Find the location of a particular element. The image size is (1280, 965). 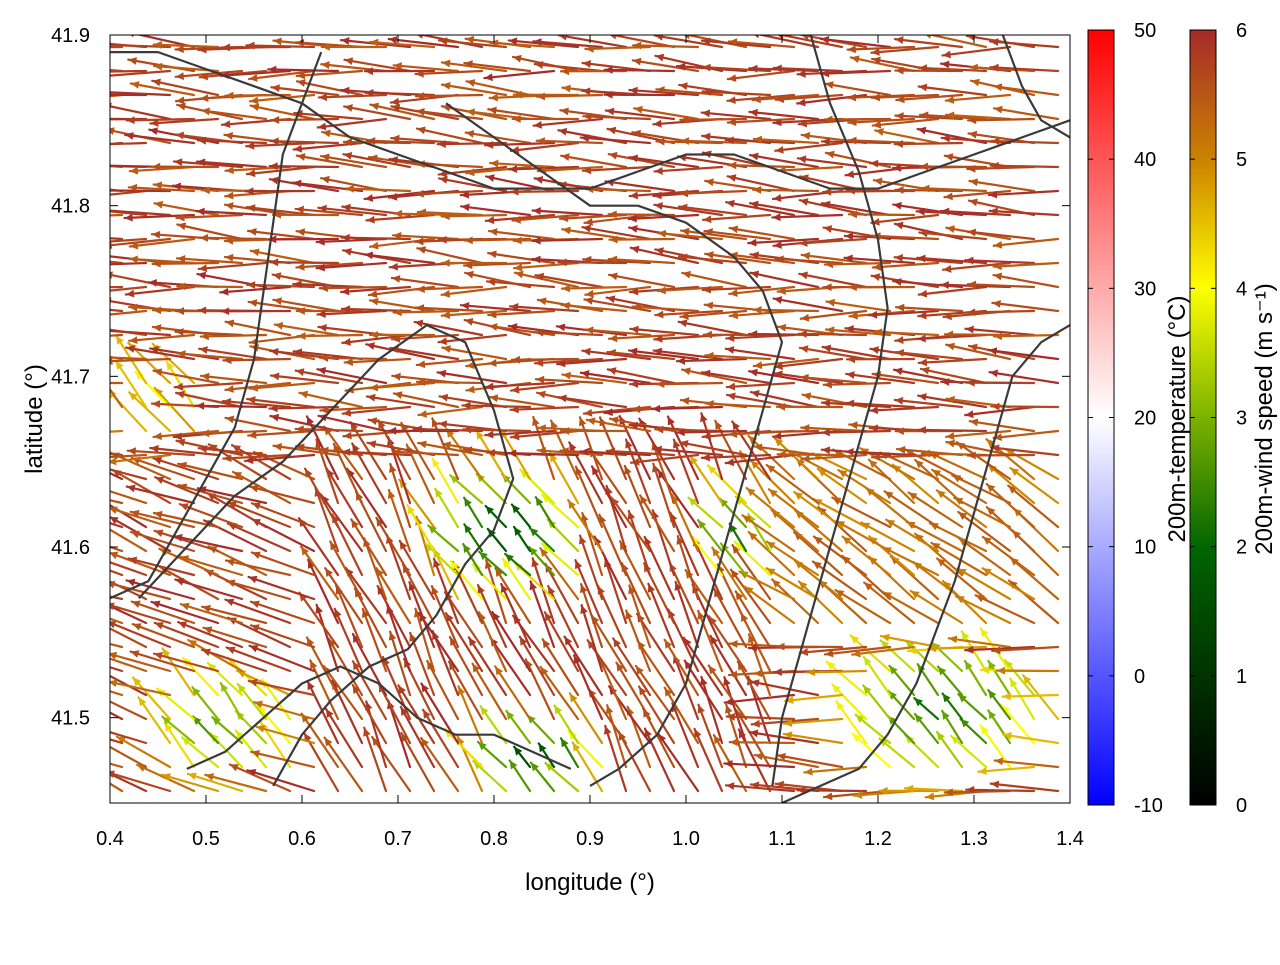

y-tick-label: 41.5 is located at coordinates (70, 719).